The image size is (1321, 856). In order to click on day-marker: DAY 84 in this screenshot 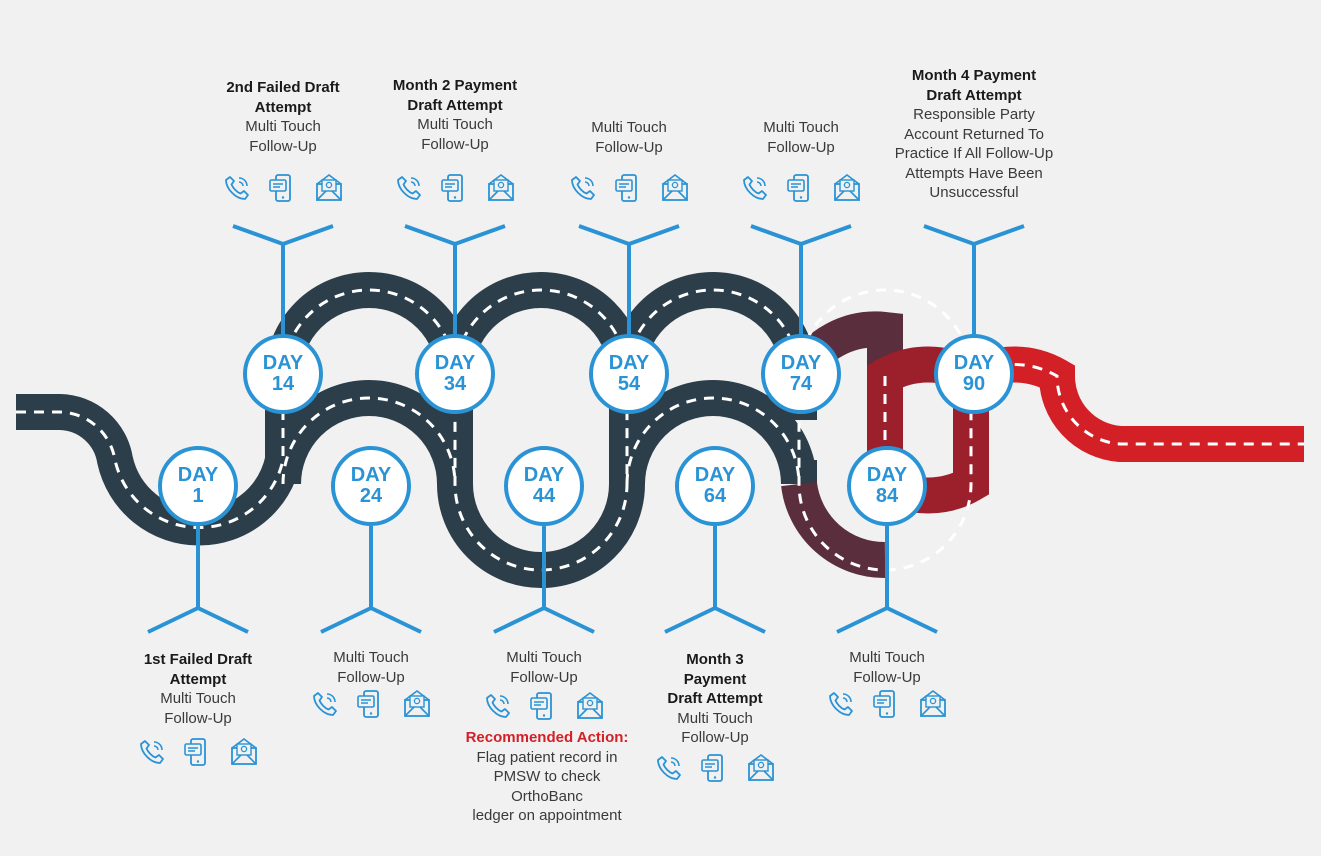, I will do `click(887, 486)`.